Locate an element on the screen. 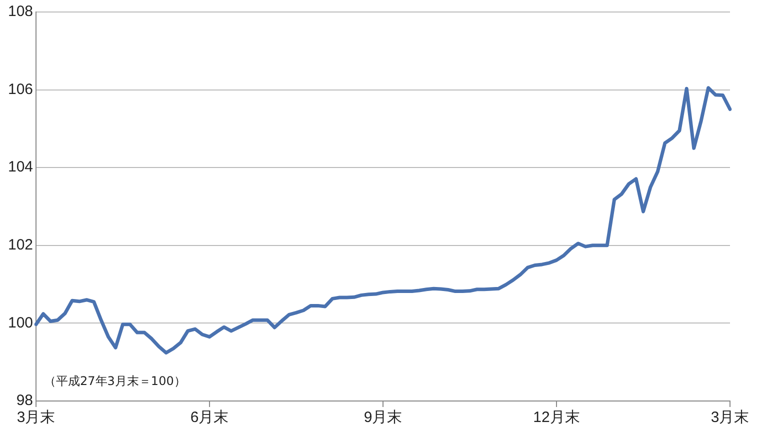  y-tick-label: 104 is located at coordinates (21, 167).